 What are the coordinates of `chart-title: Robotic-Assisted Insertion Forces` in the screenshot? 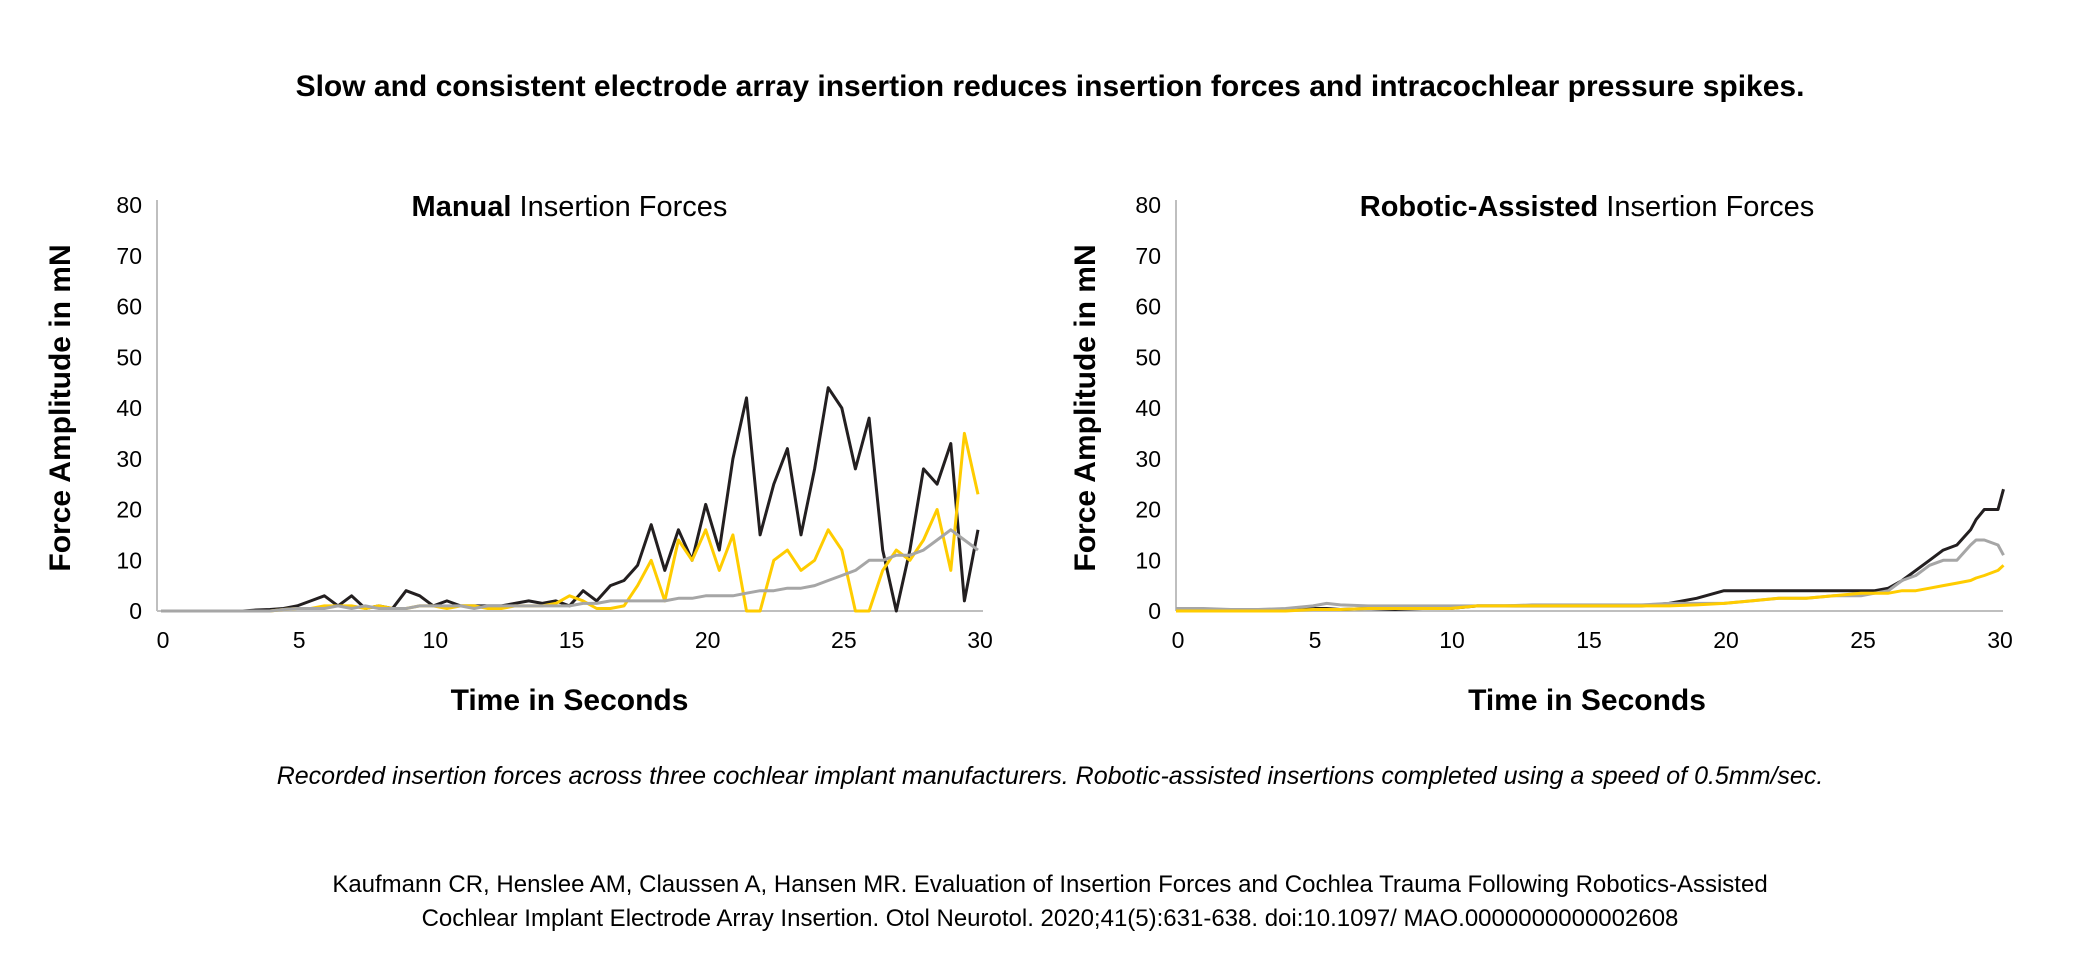 It's located at (1587, 207).